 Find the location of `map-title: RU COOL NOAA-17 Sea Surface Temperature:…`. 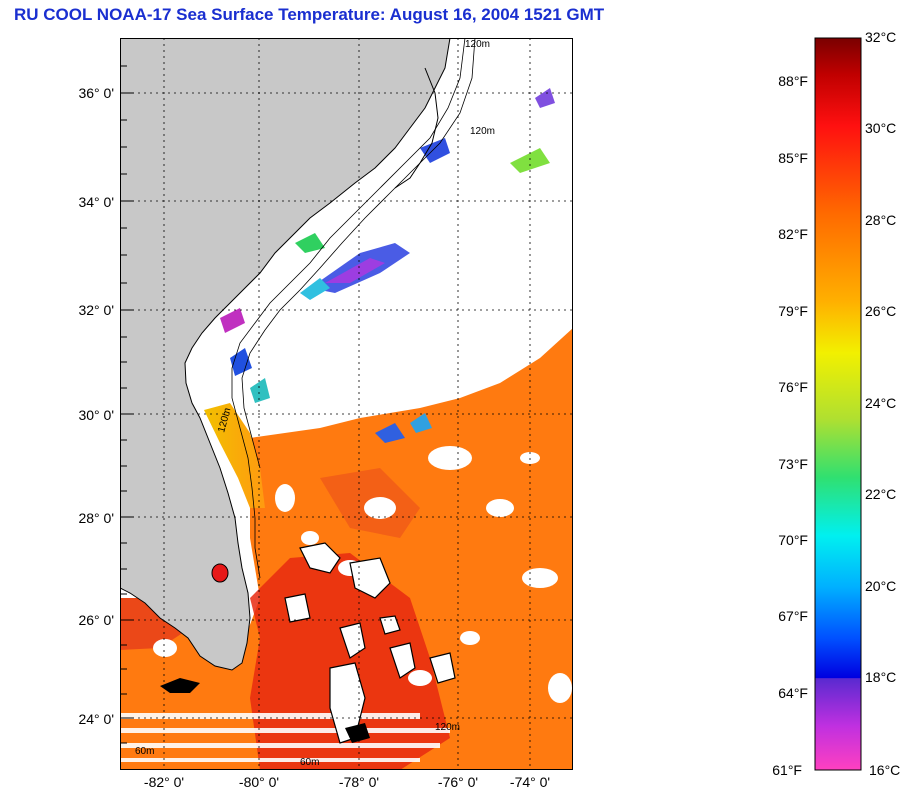

map-title: RU COOL NOAA-17 Sea Surface Temperature:… is located at coordinates (309, 14).